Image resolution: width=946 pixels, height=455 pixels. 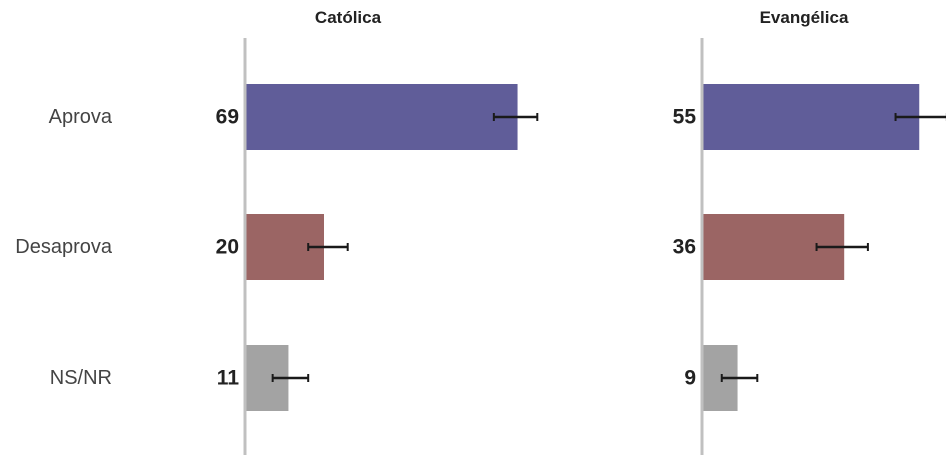 I want to click on category-label: NS/NR, so click(x=81, y=378).